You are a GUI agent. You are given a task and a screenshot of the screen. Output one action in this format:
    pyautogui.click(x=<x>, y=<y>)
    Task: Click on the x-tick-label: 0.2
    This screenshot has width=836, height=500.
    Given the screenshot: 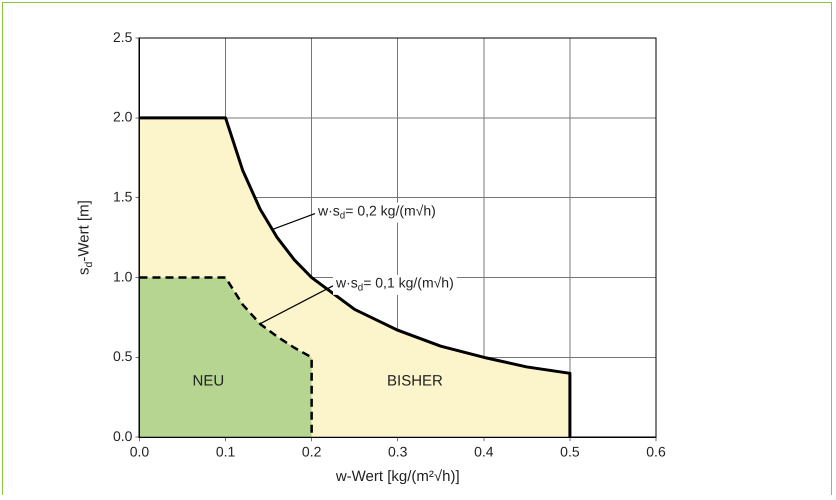 What is the action you would take?
    pyautogui.click(x=312, y=451)
    